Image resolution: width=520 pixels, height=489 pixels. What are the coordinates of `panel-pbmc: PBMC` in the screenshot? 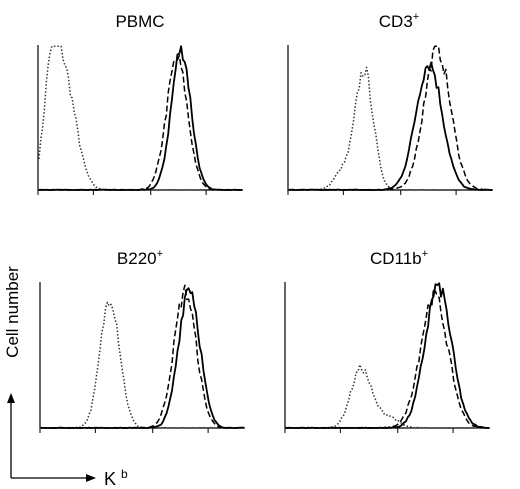 It's located at (140, 103).